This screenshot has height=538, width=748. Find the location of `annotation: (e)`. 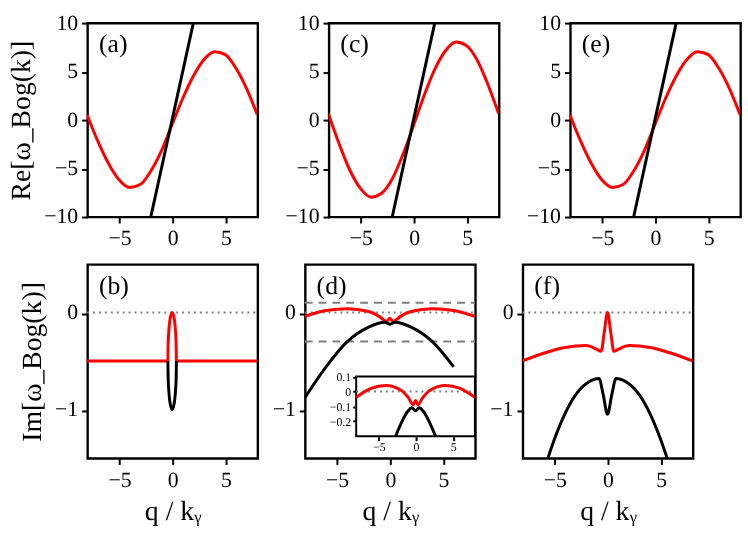

annotation: (e) is located at coordinates (596, 44).